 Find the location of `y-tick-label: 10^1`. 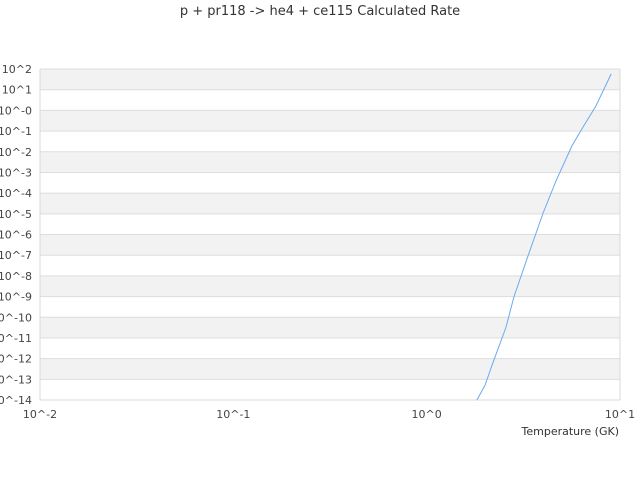

y-tick-label: 10^1 is located at coordinates (17, 90).